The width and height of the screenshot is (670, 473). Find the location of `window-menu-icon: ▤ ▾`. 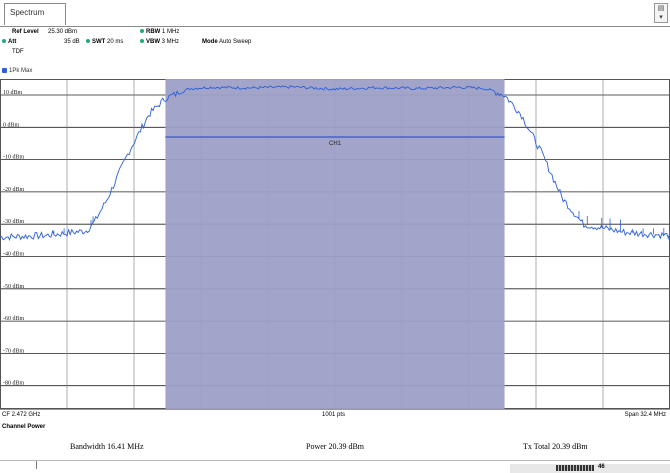

window-menu-icon: ▤ ▾ is located at coordinates (661, 13).